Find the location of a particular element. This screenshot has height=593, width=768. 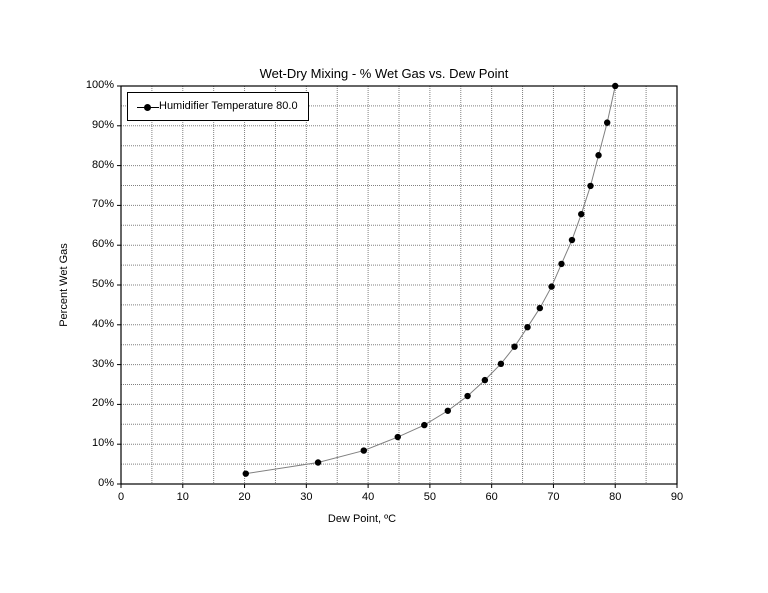

x-tick-label: 90 is located at coordinates (677, 497).